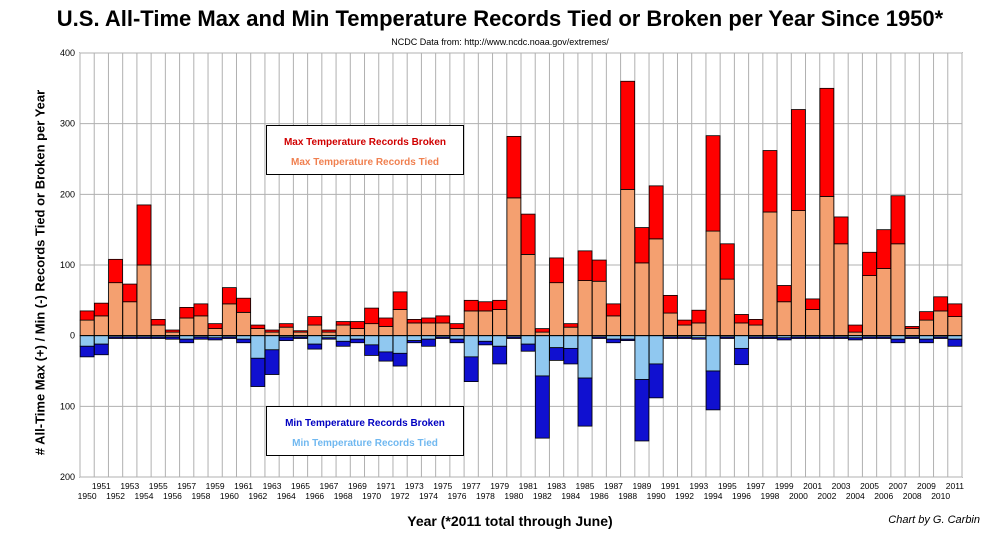  What do you see at coordinates (727, 307) in the screenshot?
I see `bar-max-tied-1995` at bounding box center [727, 307].